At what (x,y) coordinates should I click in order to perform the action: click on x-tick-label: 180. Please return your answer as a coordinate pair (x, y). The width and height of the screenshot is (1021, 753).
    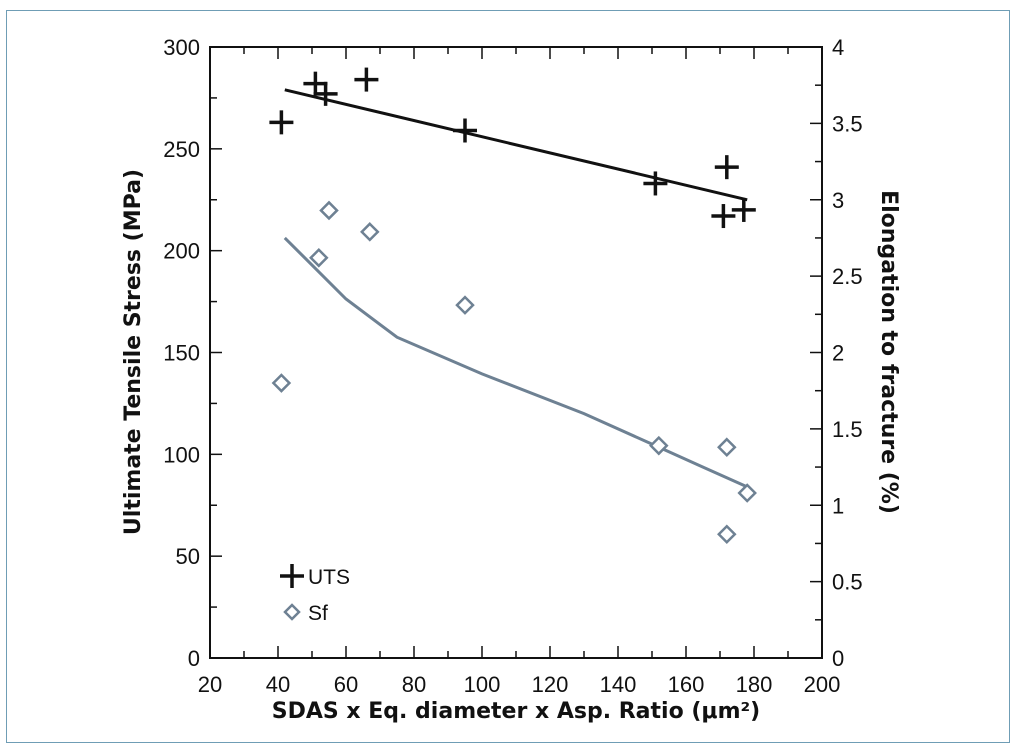
    Looking at the image, I should click on (754, 684).